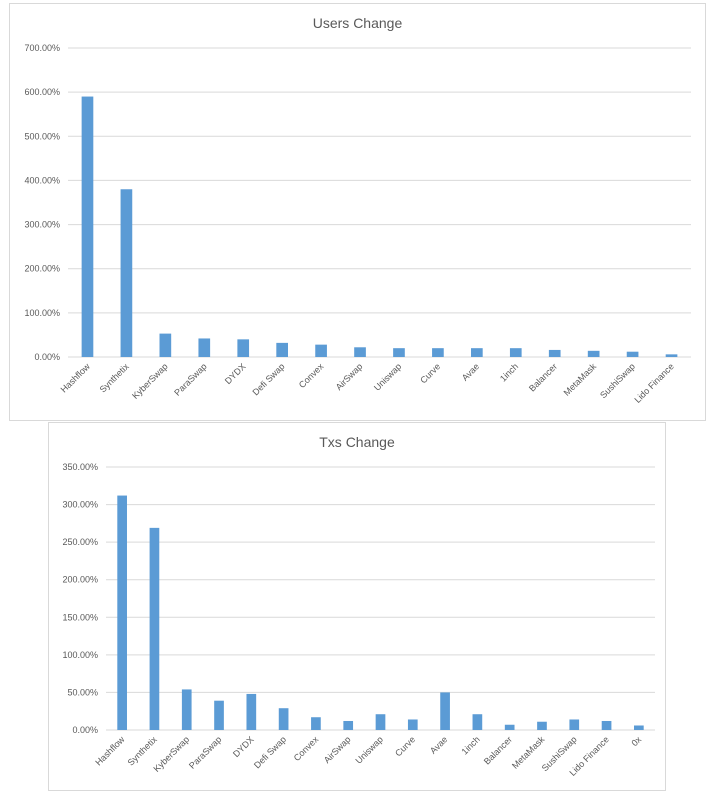  Describe the element at coordinates (42, 136) in the screenshot. I see `y-tick-label: 500.00%` at that location.